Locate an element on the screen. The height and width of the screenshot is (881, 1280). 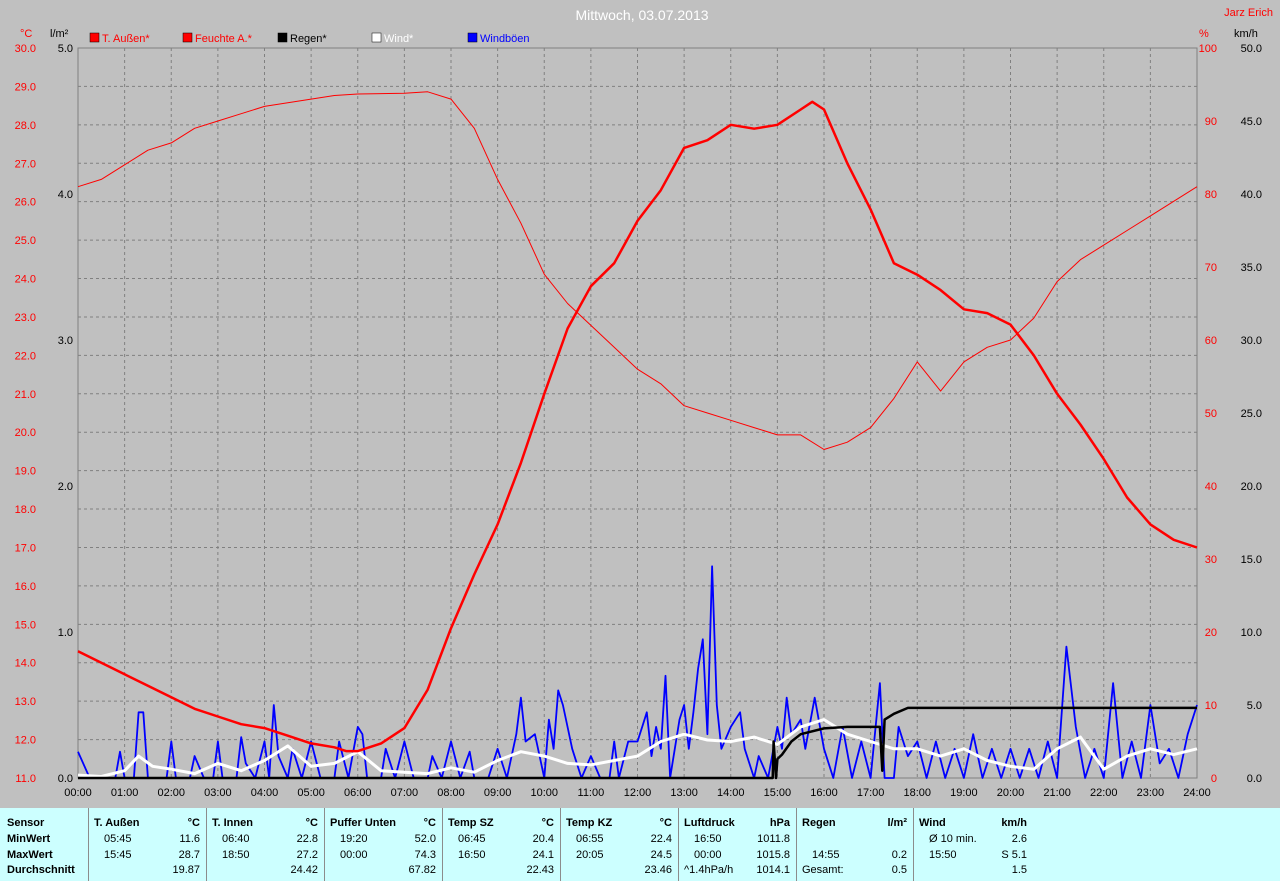
temp-tick-label: 13.0 is located at coordinates (25, 702).